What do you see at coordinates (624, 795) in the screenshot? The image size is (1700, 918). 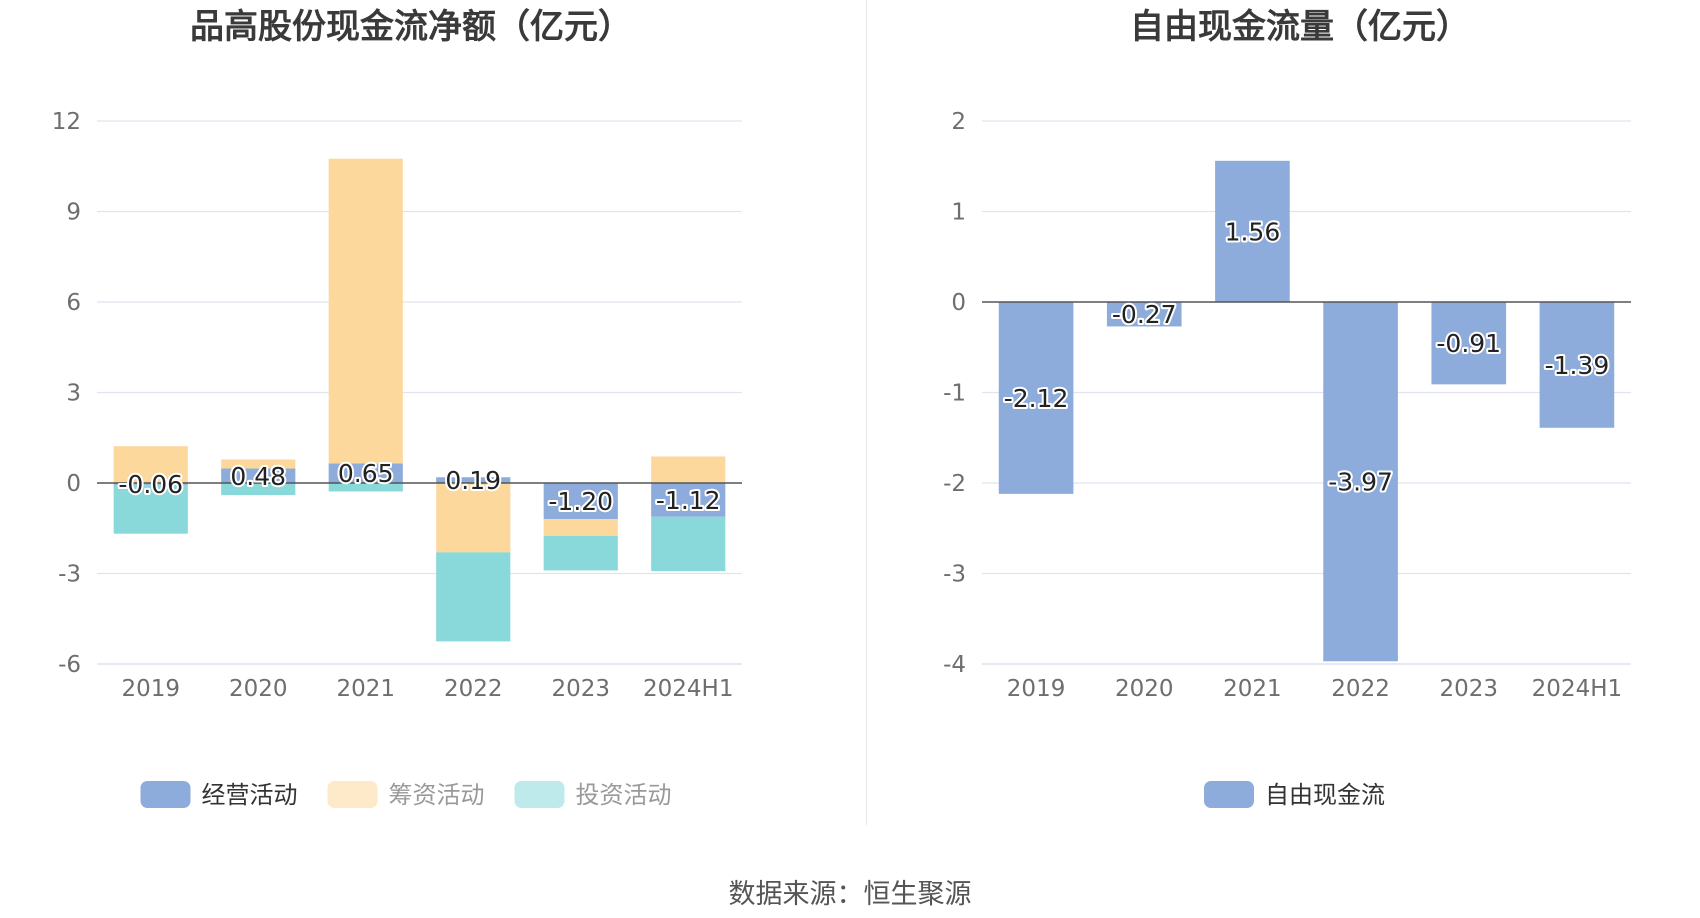 I see `legend-label-investing: 投资活动` at bounding box center [624, 795].